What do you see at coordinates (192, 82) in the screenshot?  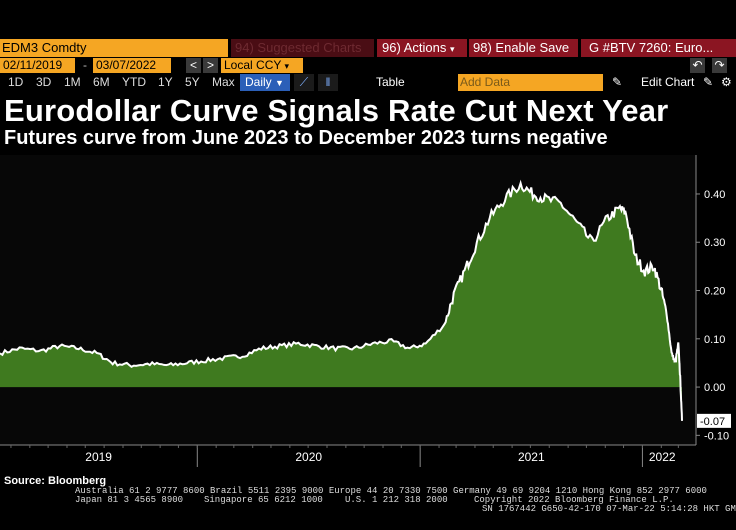 I see `period-5y: 5Y` at bounding box center [192, 82].